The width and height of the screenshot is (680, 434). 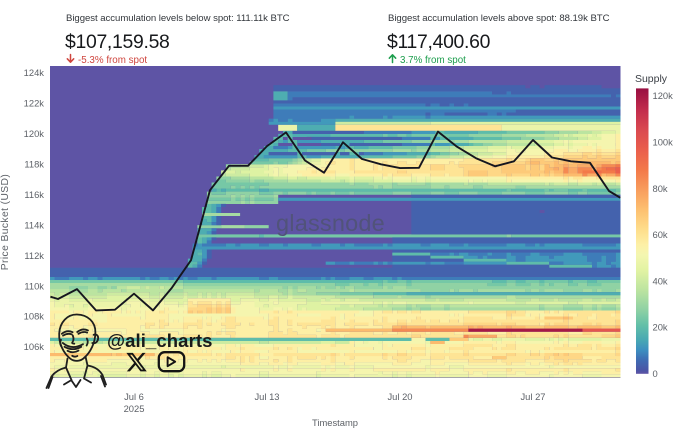 I want to click on svg-text: Jul 6, so click(x=134, y=396).